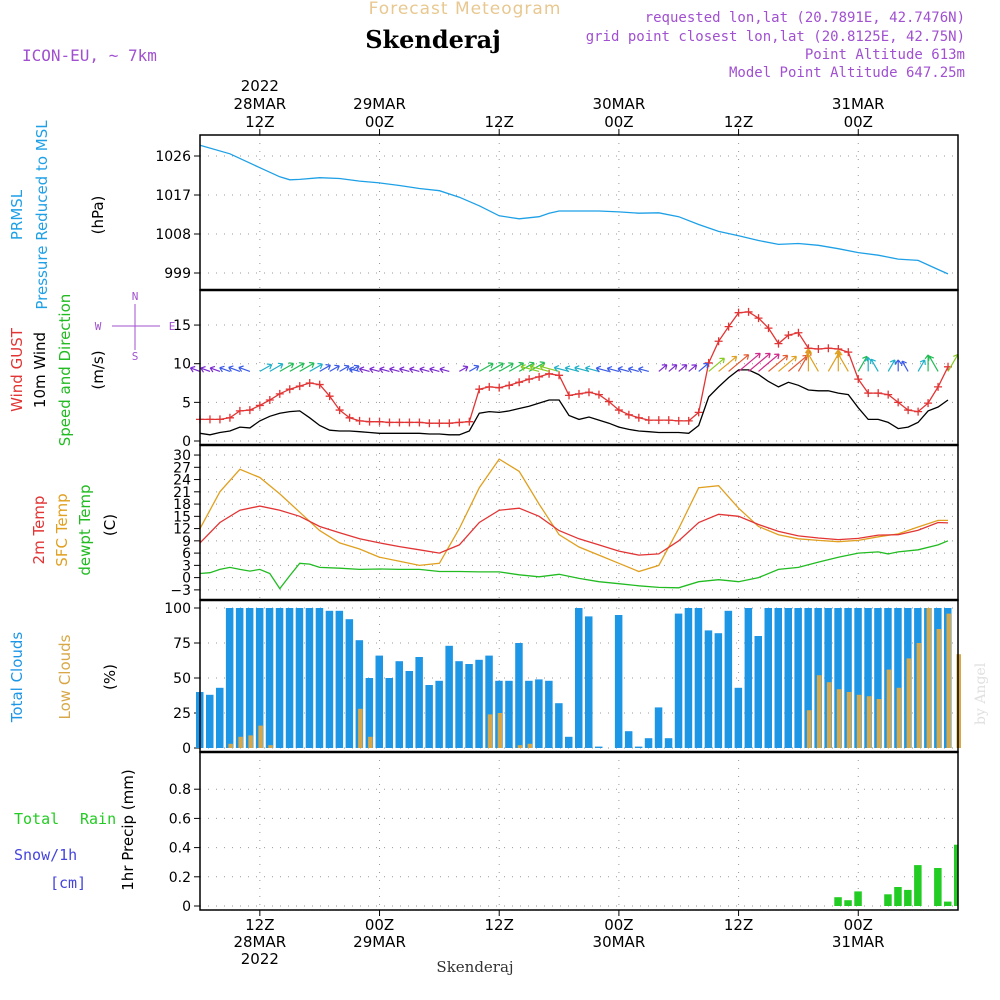 This screenshot has height=1000, width=1000. What do you see at coordinates (182, 530) in the screenshot?
I see `temp-ytick-label: 12` at bounding box center [182, 530].